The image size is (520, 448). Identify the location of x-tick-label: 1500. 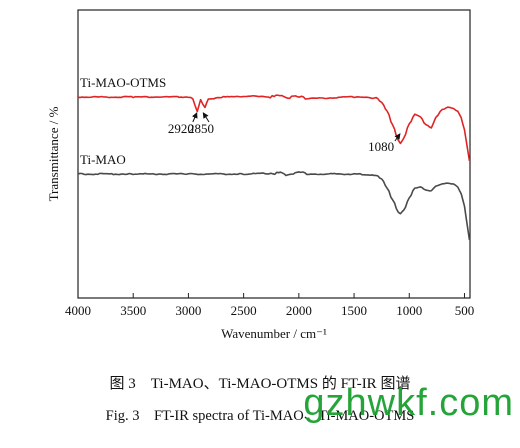
(354, 310).